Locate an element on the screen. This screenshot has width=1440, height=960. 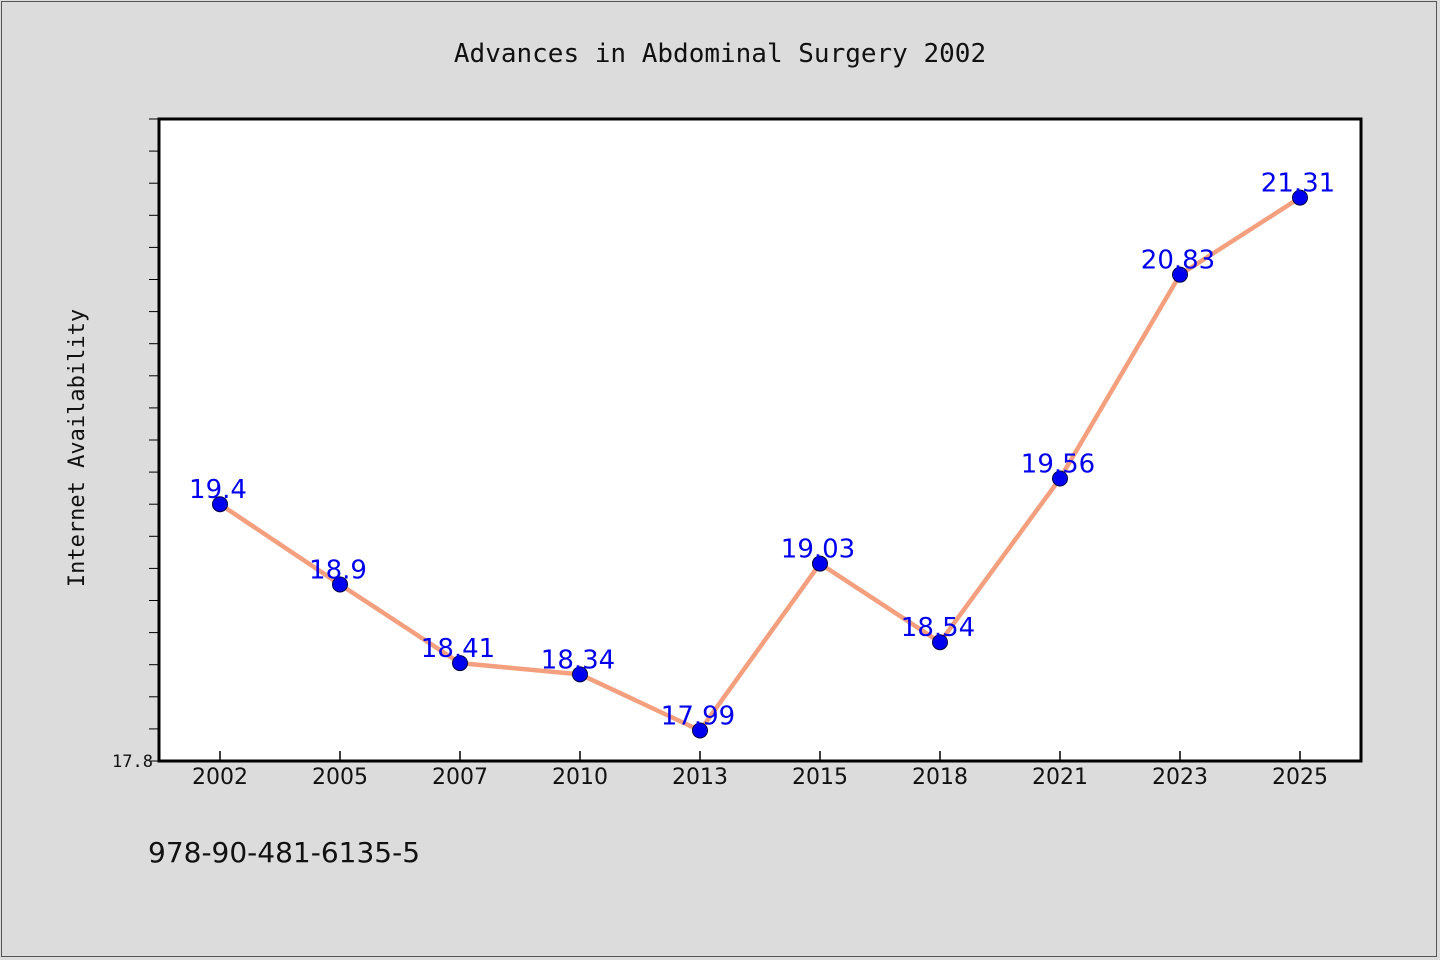
data-label: 18.54 is located at coordinates (938, 628).